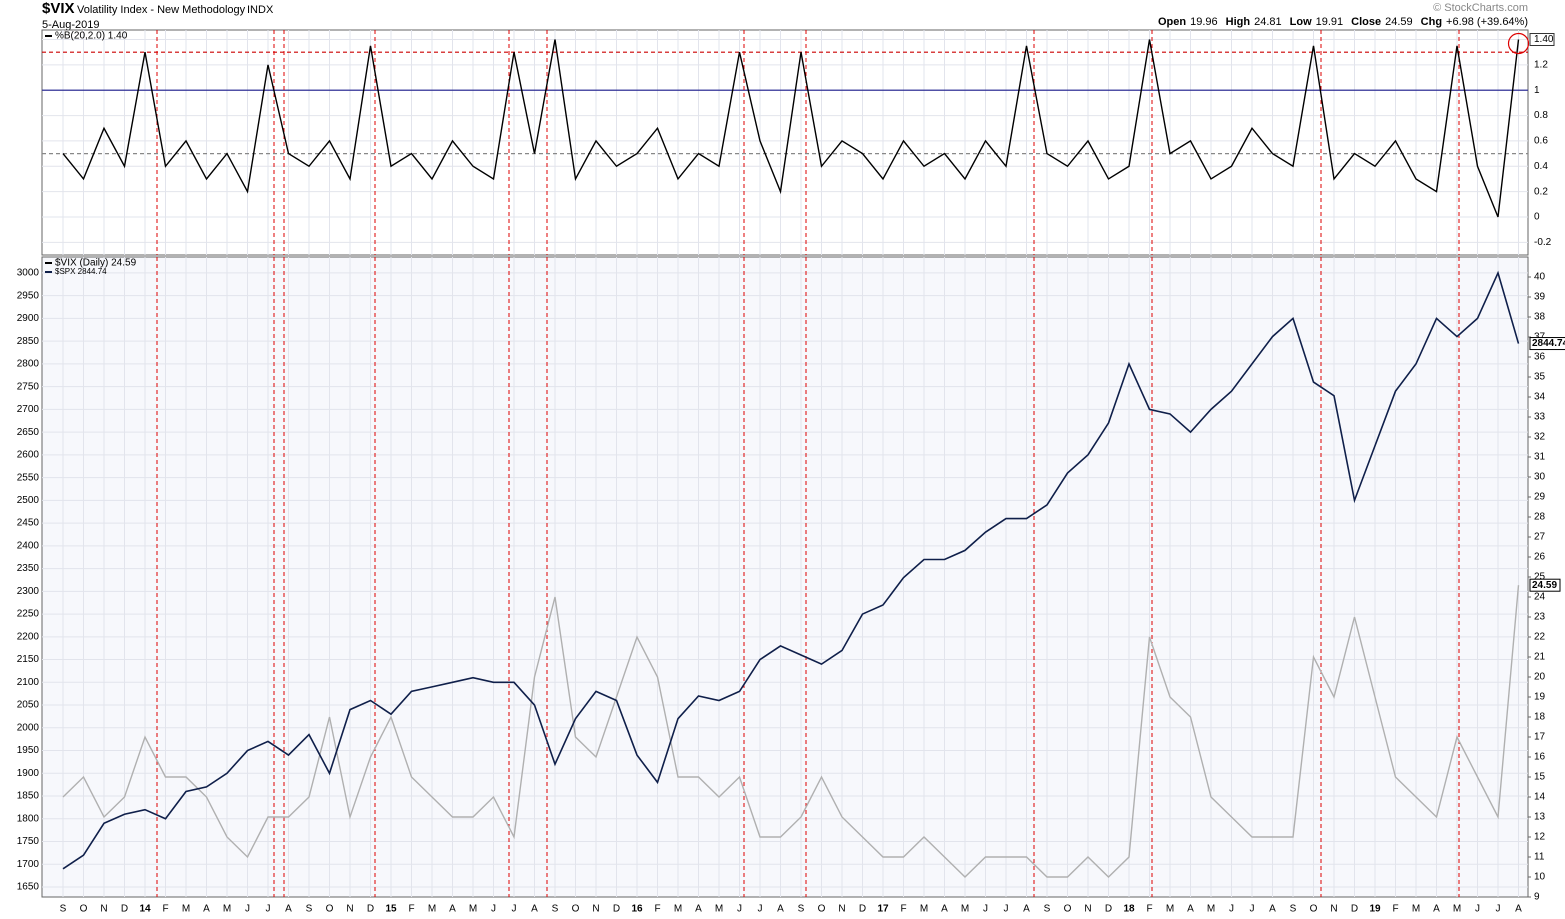  What do you see at coordinates (28, 841) in the screenshot?
I see `y-tick-label: 1750` at bounding box center [28, 841].